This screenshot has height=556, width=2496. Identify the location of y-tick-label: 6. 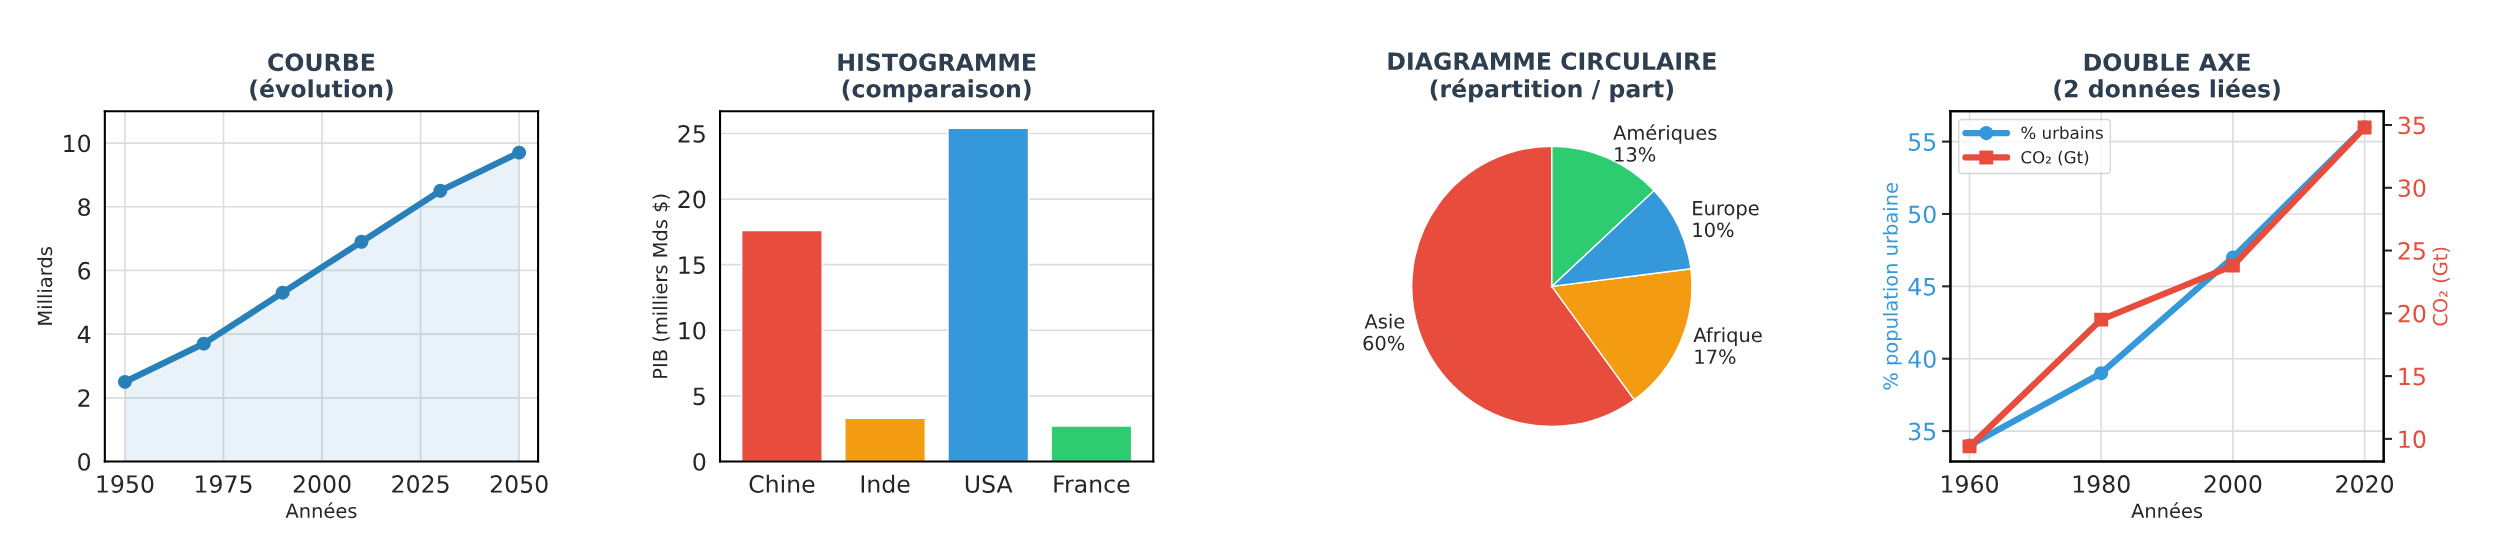
(84, 270).